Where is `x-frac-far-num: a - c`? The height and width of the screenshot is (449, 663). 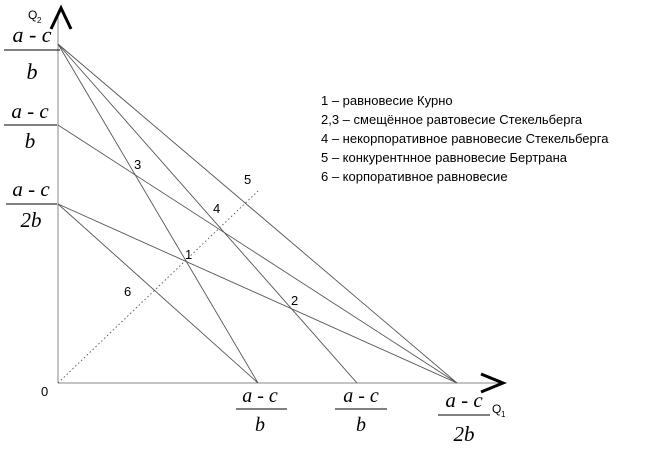 x-frac-far-num: a - c is located at coordinates (464, 400).